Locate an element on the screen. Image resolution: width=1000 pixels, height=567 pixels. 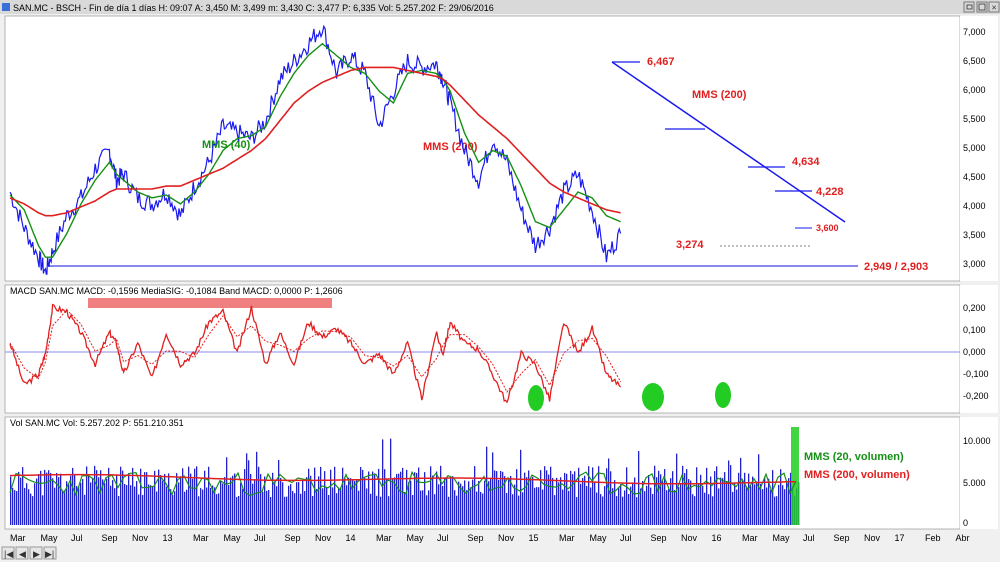
x-tick-label: 13 is located at coordinates (168, 538).